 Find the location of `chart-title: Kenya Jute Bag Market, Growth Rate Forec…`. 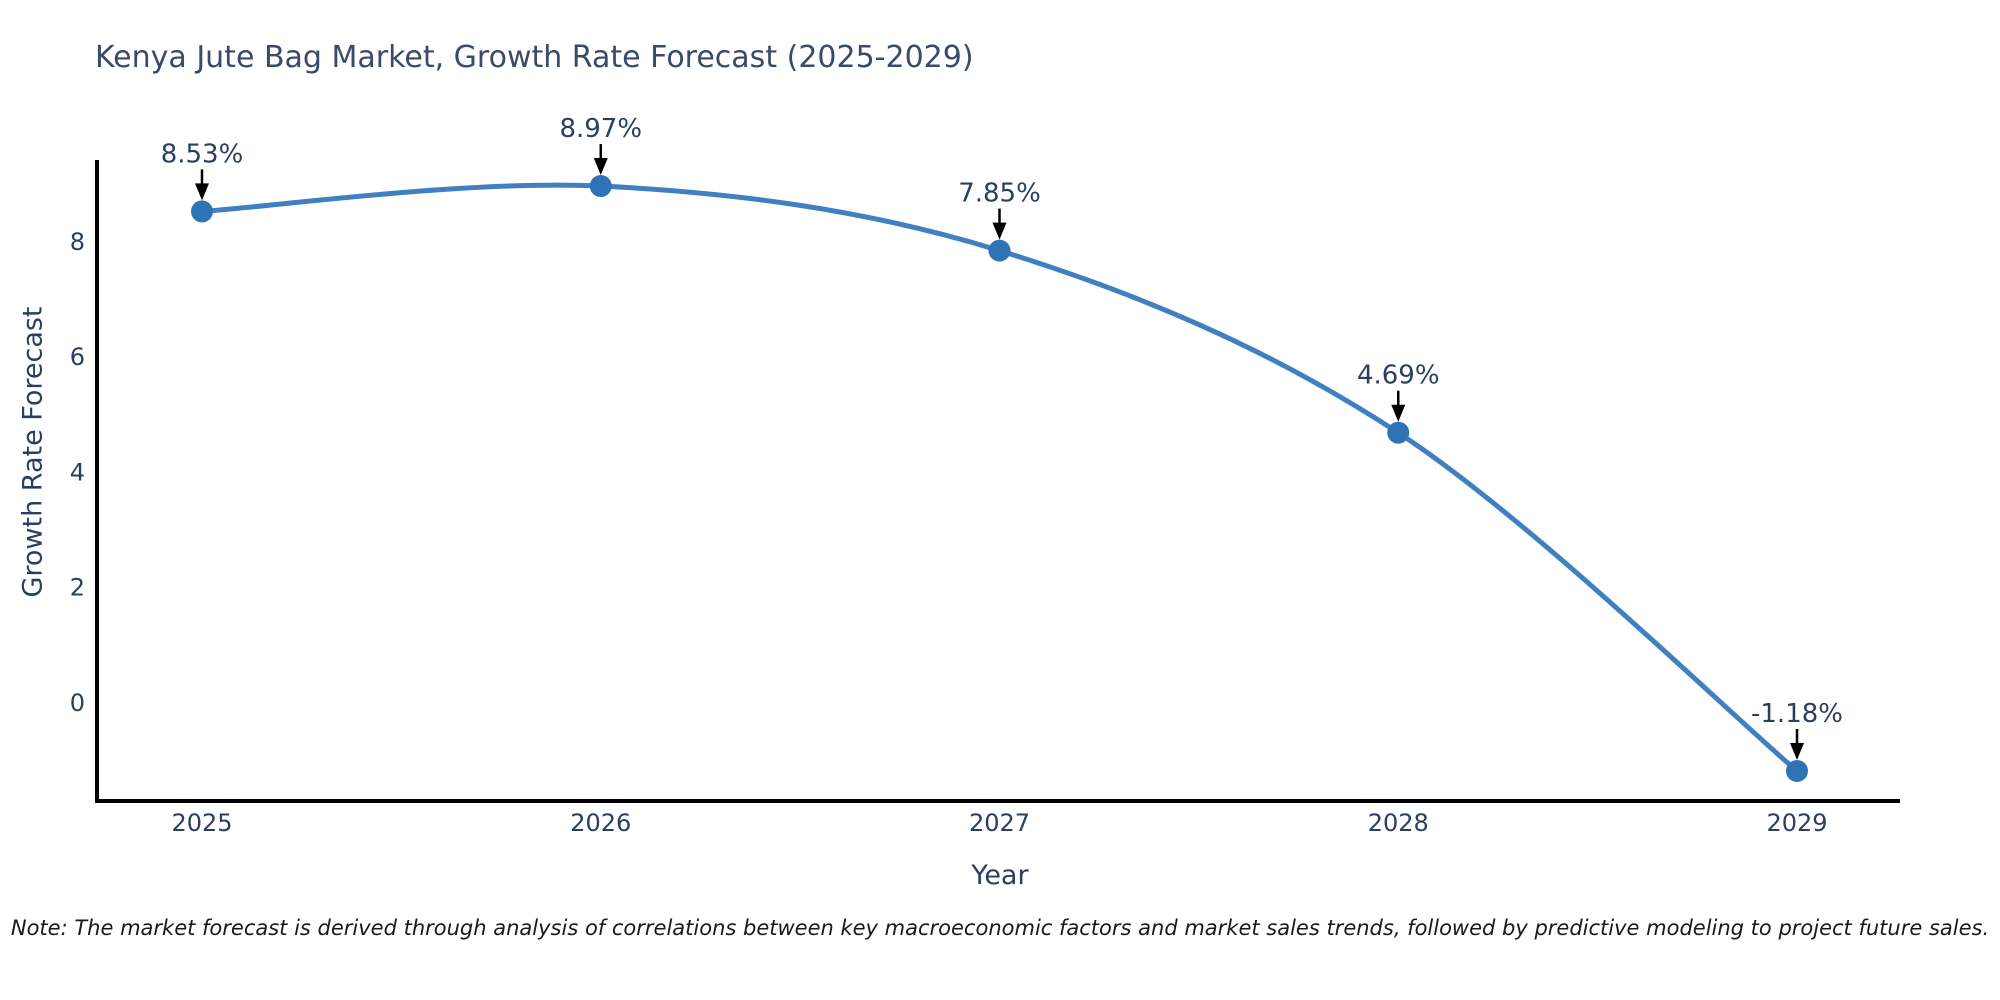

chart-title: Kenya Jute Bag Market, Growth Rate Forec… is located at coordinates (534, 57).